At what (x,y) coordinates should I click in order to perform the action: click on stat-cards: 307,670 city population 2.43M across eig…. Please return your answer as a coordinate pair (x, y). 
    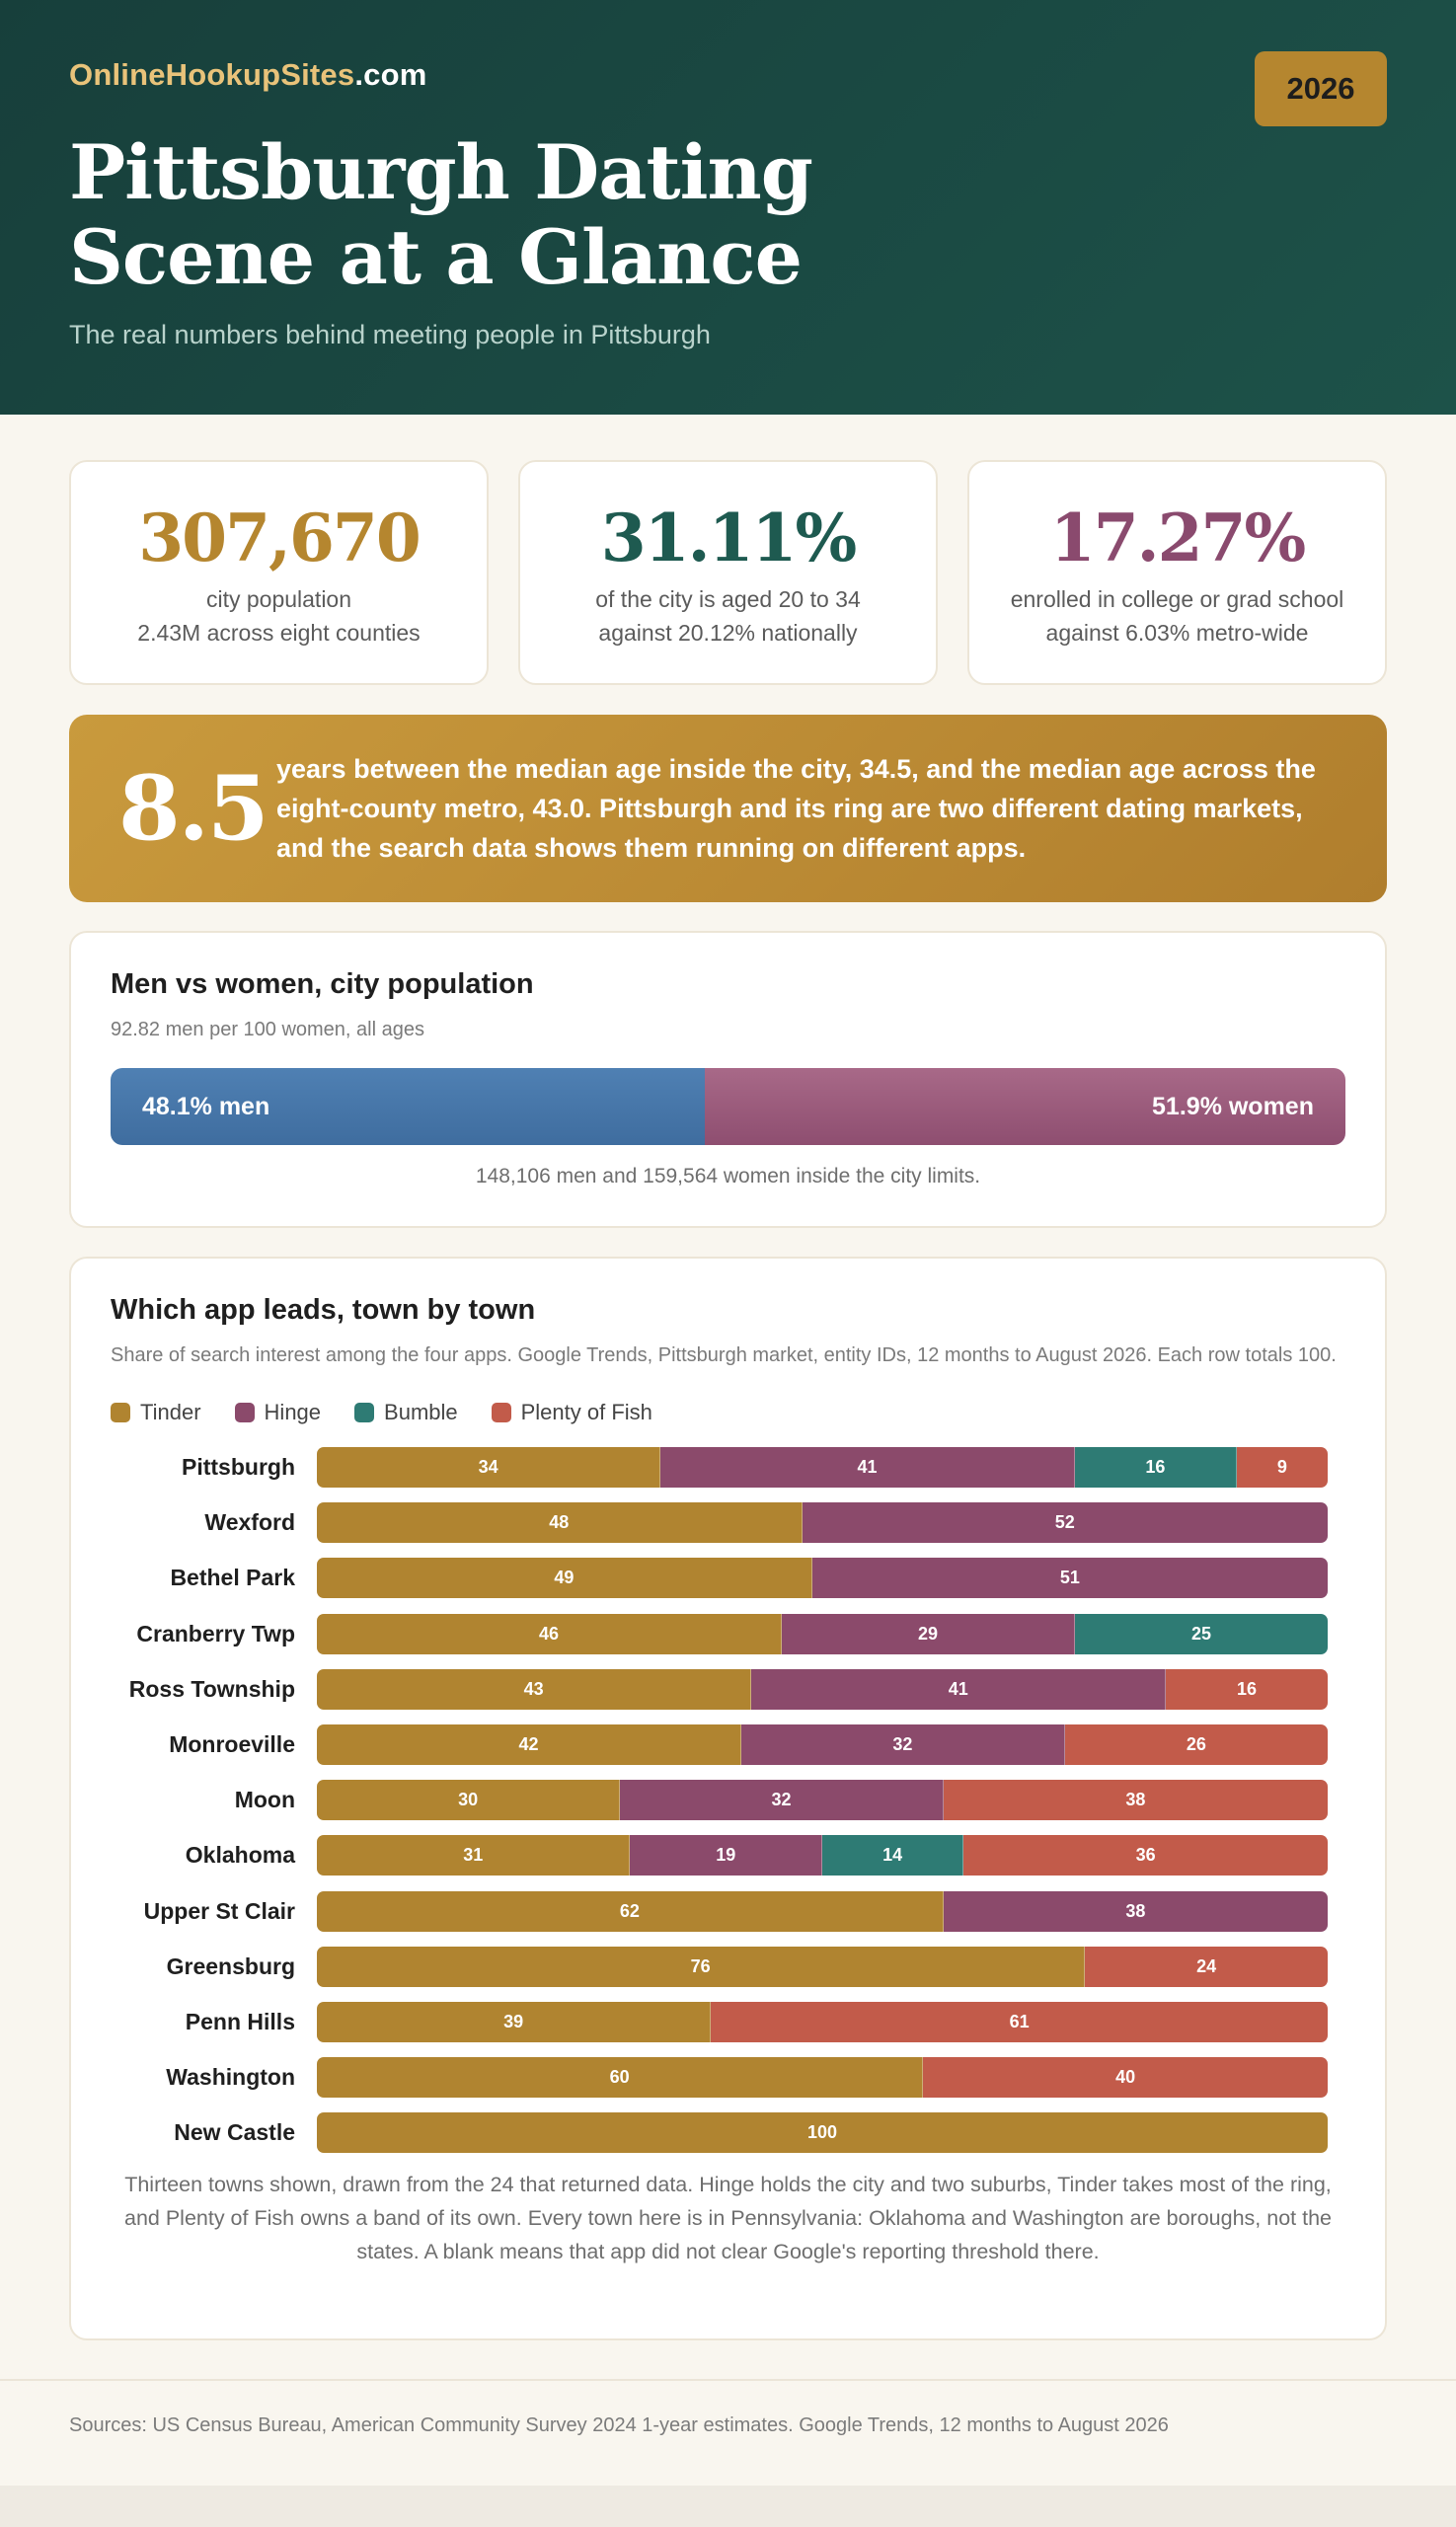
    Looking at the image, I should click on (728, 572).